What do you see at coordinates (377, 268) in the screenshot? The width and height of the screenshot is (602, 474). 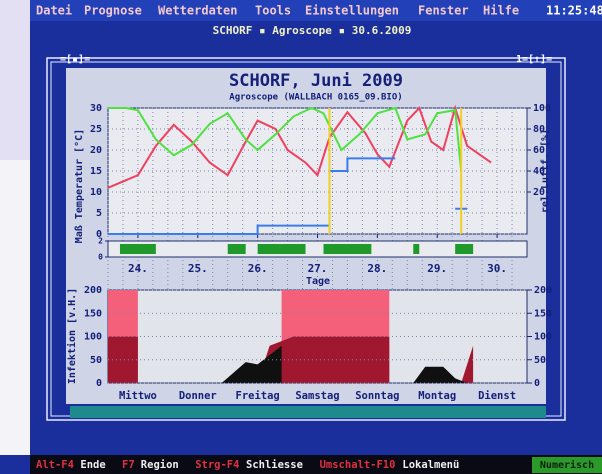 I see `x-tick-label: 28.` at bounding box center [377, 268].